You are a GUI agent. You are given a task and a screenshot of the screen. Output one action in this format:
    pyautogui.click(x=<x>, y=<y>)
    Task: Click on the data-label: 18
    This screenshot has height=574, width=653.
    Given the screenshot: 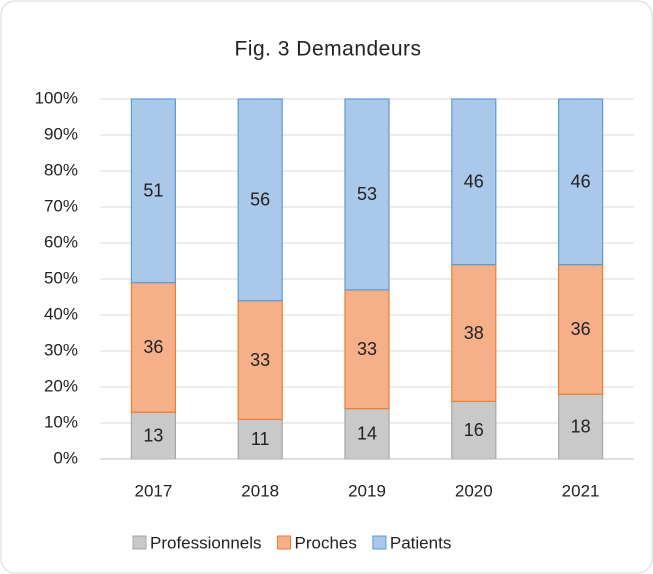 What is the action you would take?
    pyautogui.click(x=581, y=426)
    